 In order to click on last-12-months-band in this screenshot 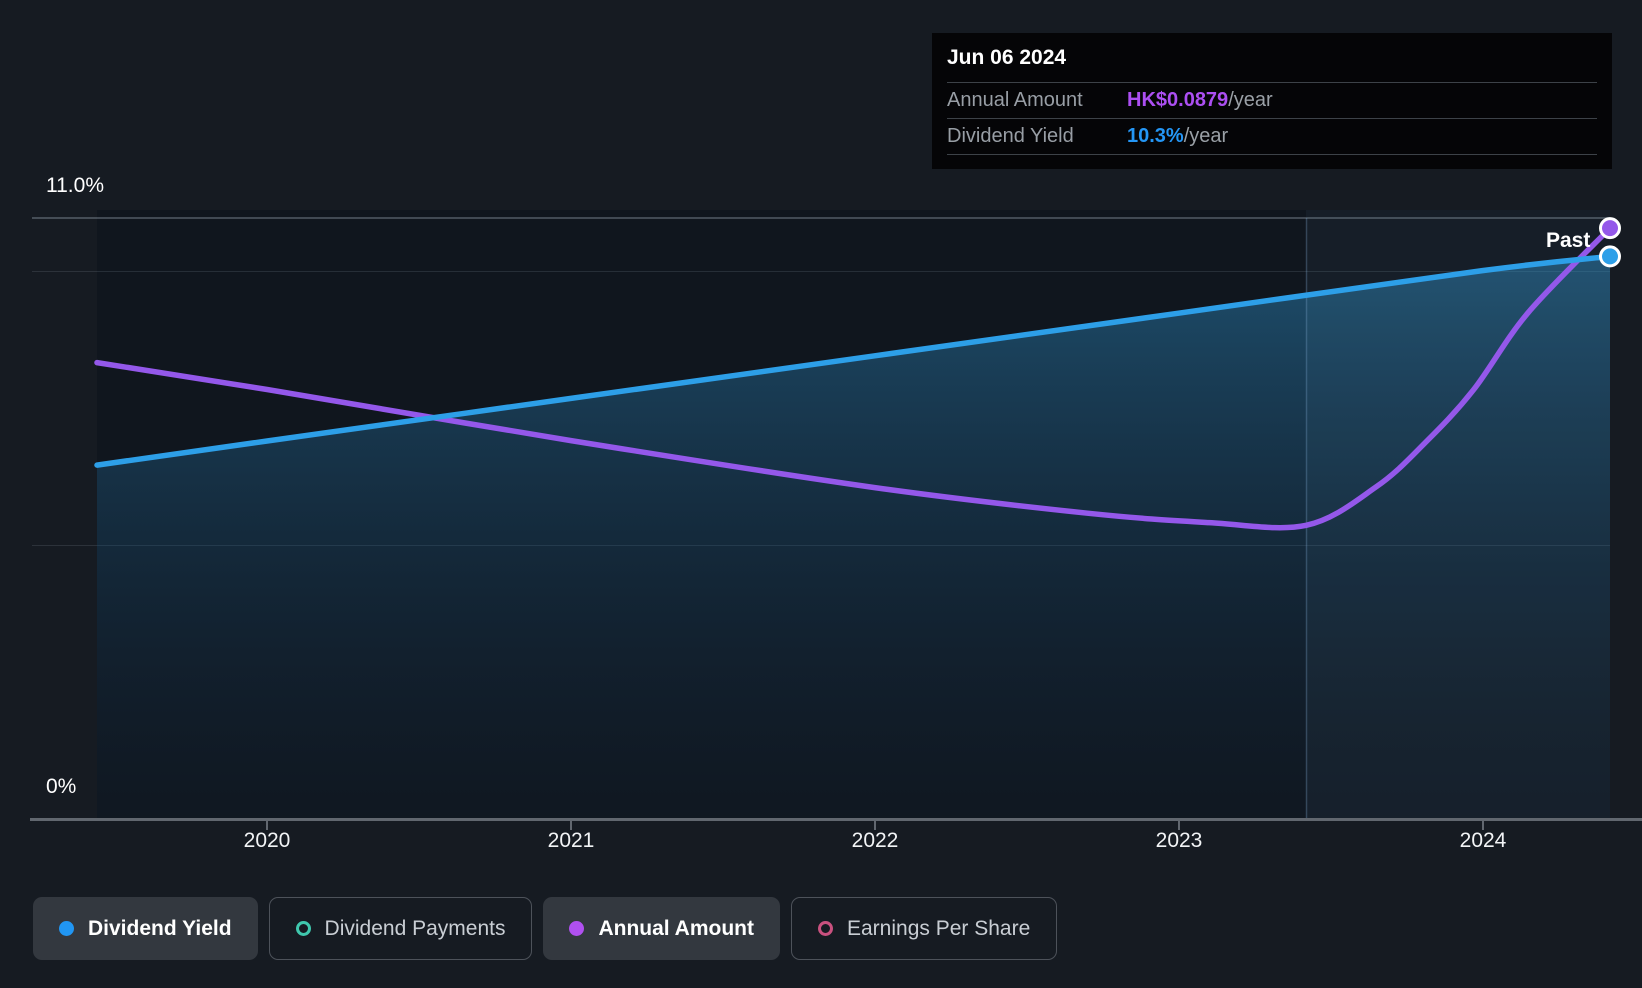, I will do `click(1458, 514)`.